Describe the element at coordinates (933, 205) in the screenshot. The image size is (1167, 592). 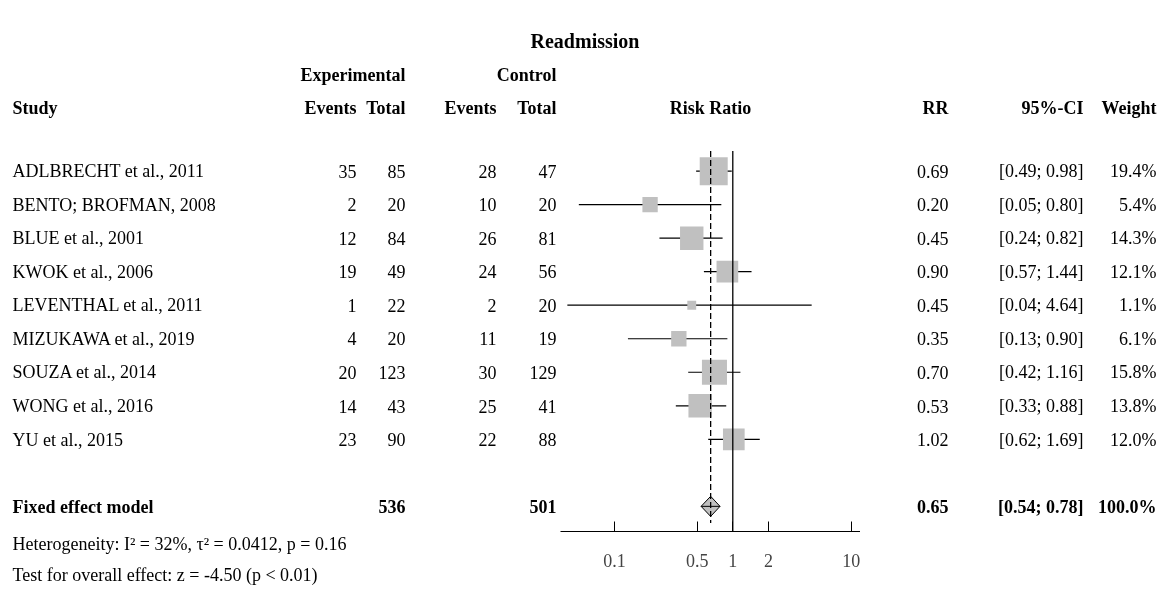
I see `text: 0.20` at that location.